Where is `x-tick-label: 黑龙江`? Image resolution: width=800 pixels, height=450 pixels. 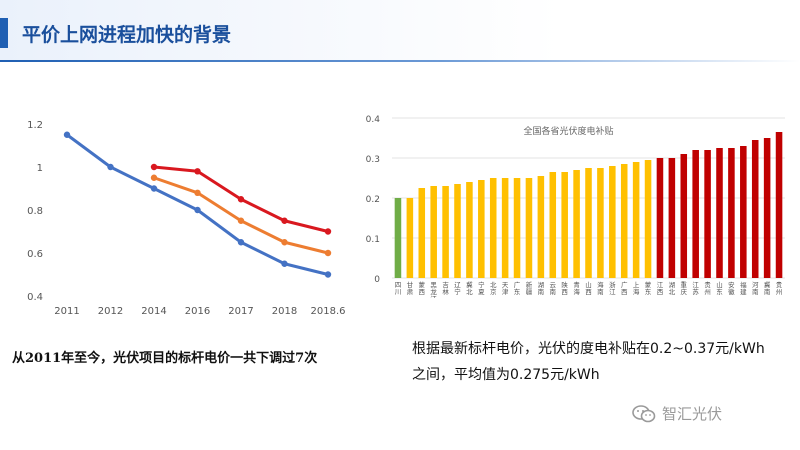 x-tick-label: 黑龙江 is located at coordinates (433, 289).